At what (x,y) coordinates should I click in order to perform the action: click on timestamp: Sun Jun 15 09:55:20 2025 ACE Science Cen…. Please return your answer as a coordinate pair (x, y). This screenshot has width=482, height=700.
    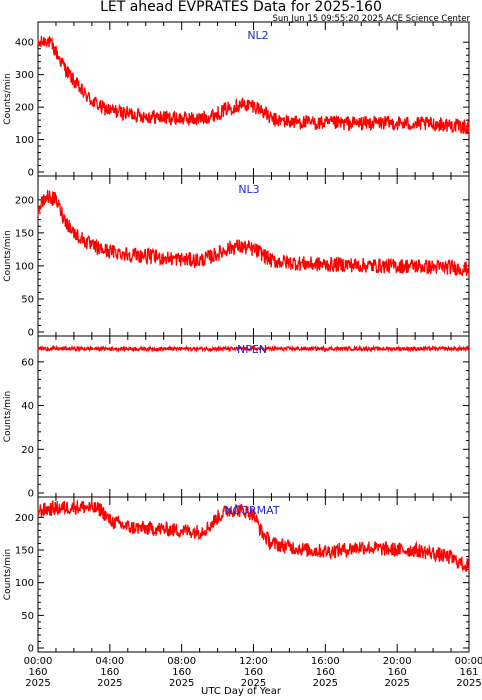
    Looking at the image, I should click on (371, 19).